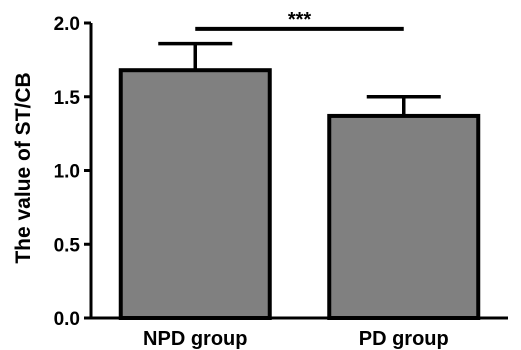 The height and width of the screenshot is (350, 521). I want to click on x-category-label: NPD group, so click(195, 339).